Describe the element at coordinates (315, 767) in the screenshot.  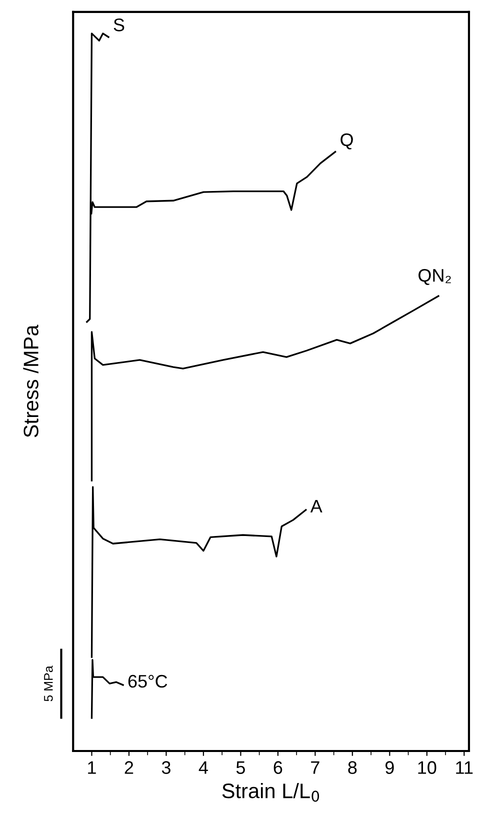
I see `x-tick-label: 7` at that location.